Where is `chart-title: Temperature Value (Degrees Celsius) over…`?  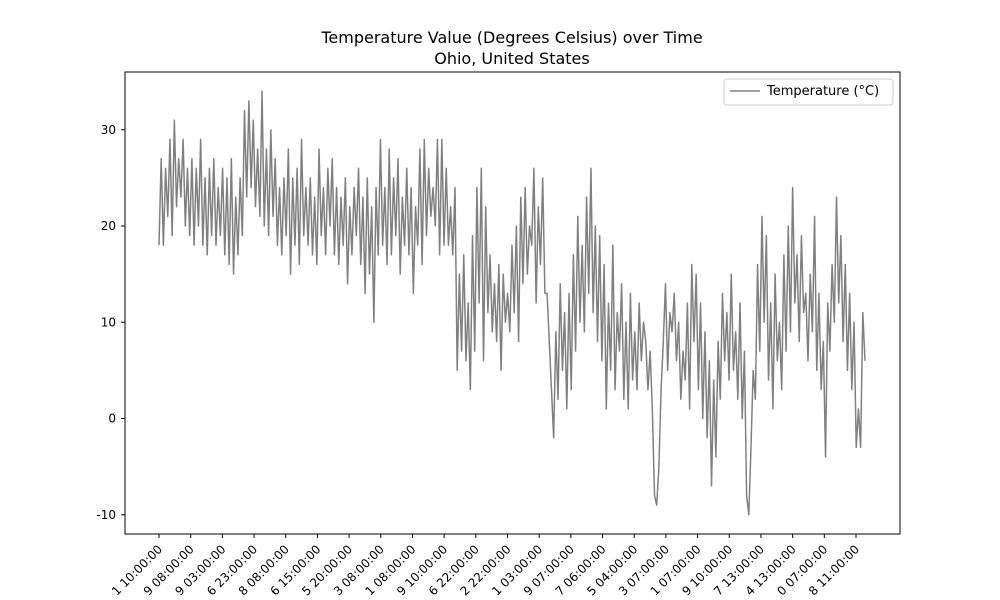 chart-title: Temperature Value (Degrees Celsius) over… is located at coordinates (511, 37).